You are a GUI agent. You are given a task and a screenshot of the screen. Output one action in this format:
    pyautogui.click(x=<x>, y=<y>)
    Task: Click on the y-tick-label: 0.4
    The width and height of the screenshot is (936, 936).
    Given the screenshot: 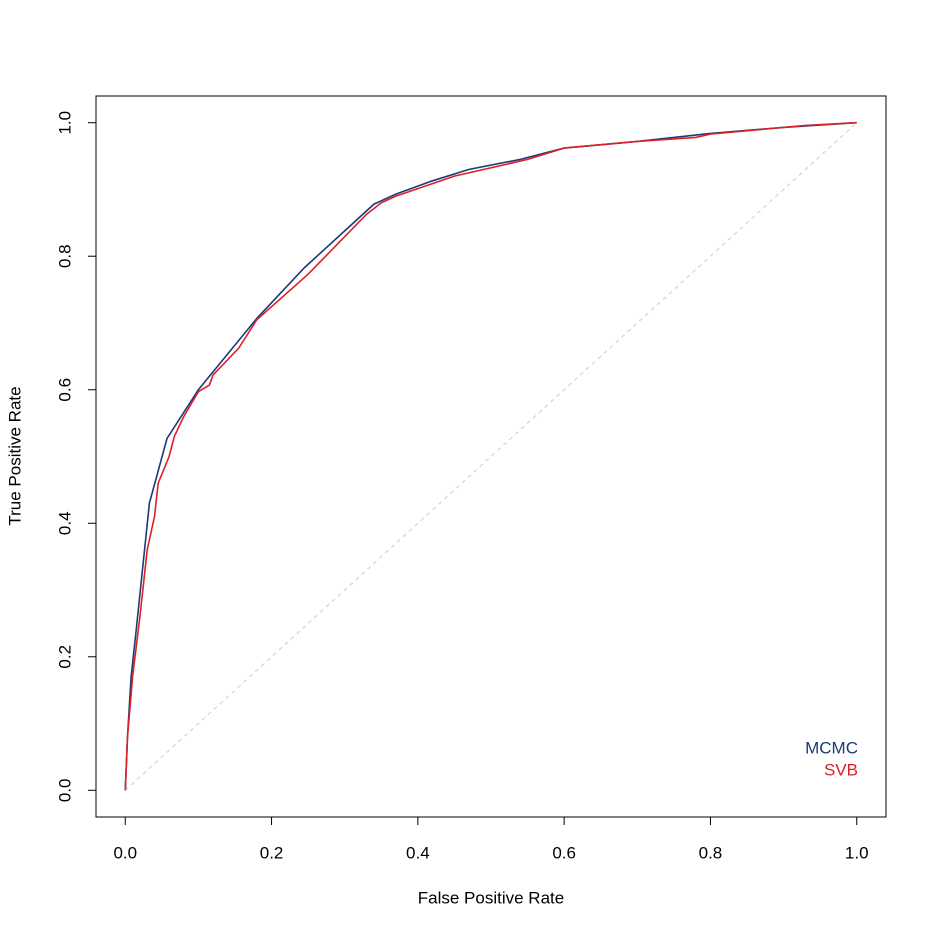 What is the action you would take?
    pyautogui.click(x=64, y=523)
    